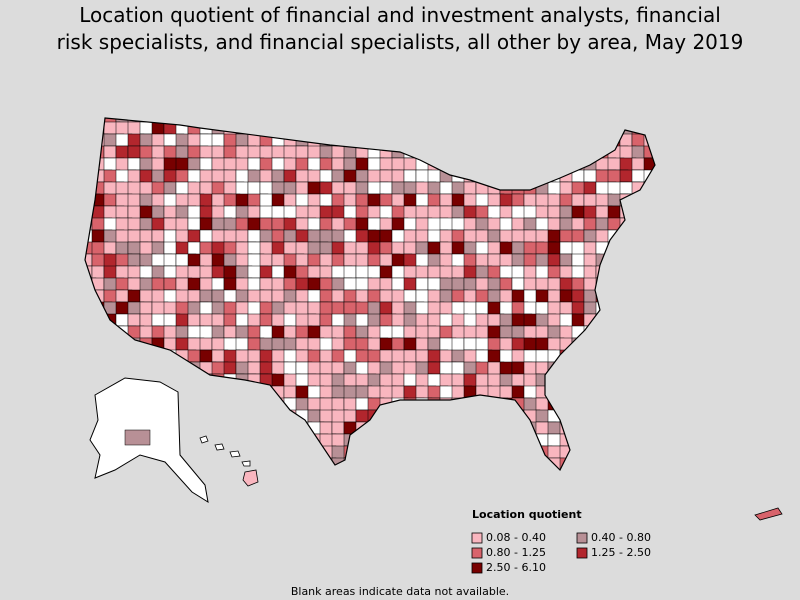  Describe the element at coordinates (477, 553) in the screenshot. I see `legend-swatch` at that location.